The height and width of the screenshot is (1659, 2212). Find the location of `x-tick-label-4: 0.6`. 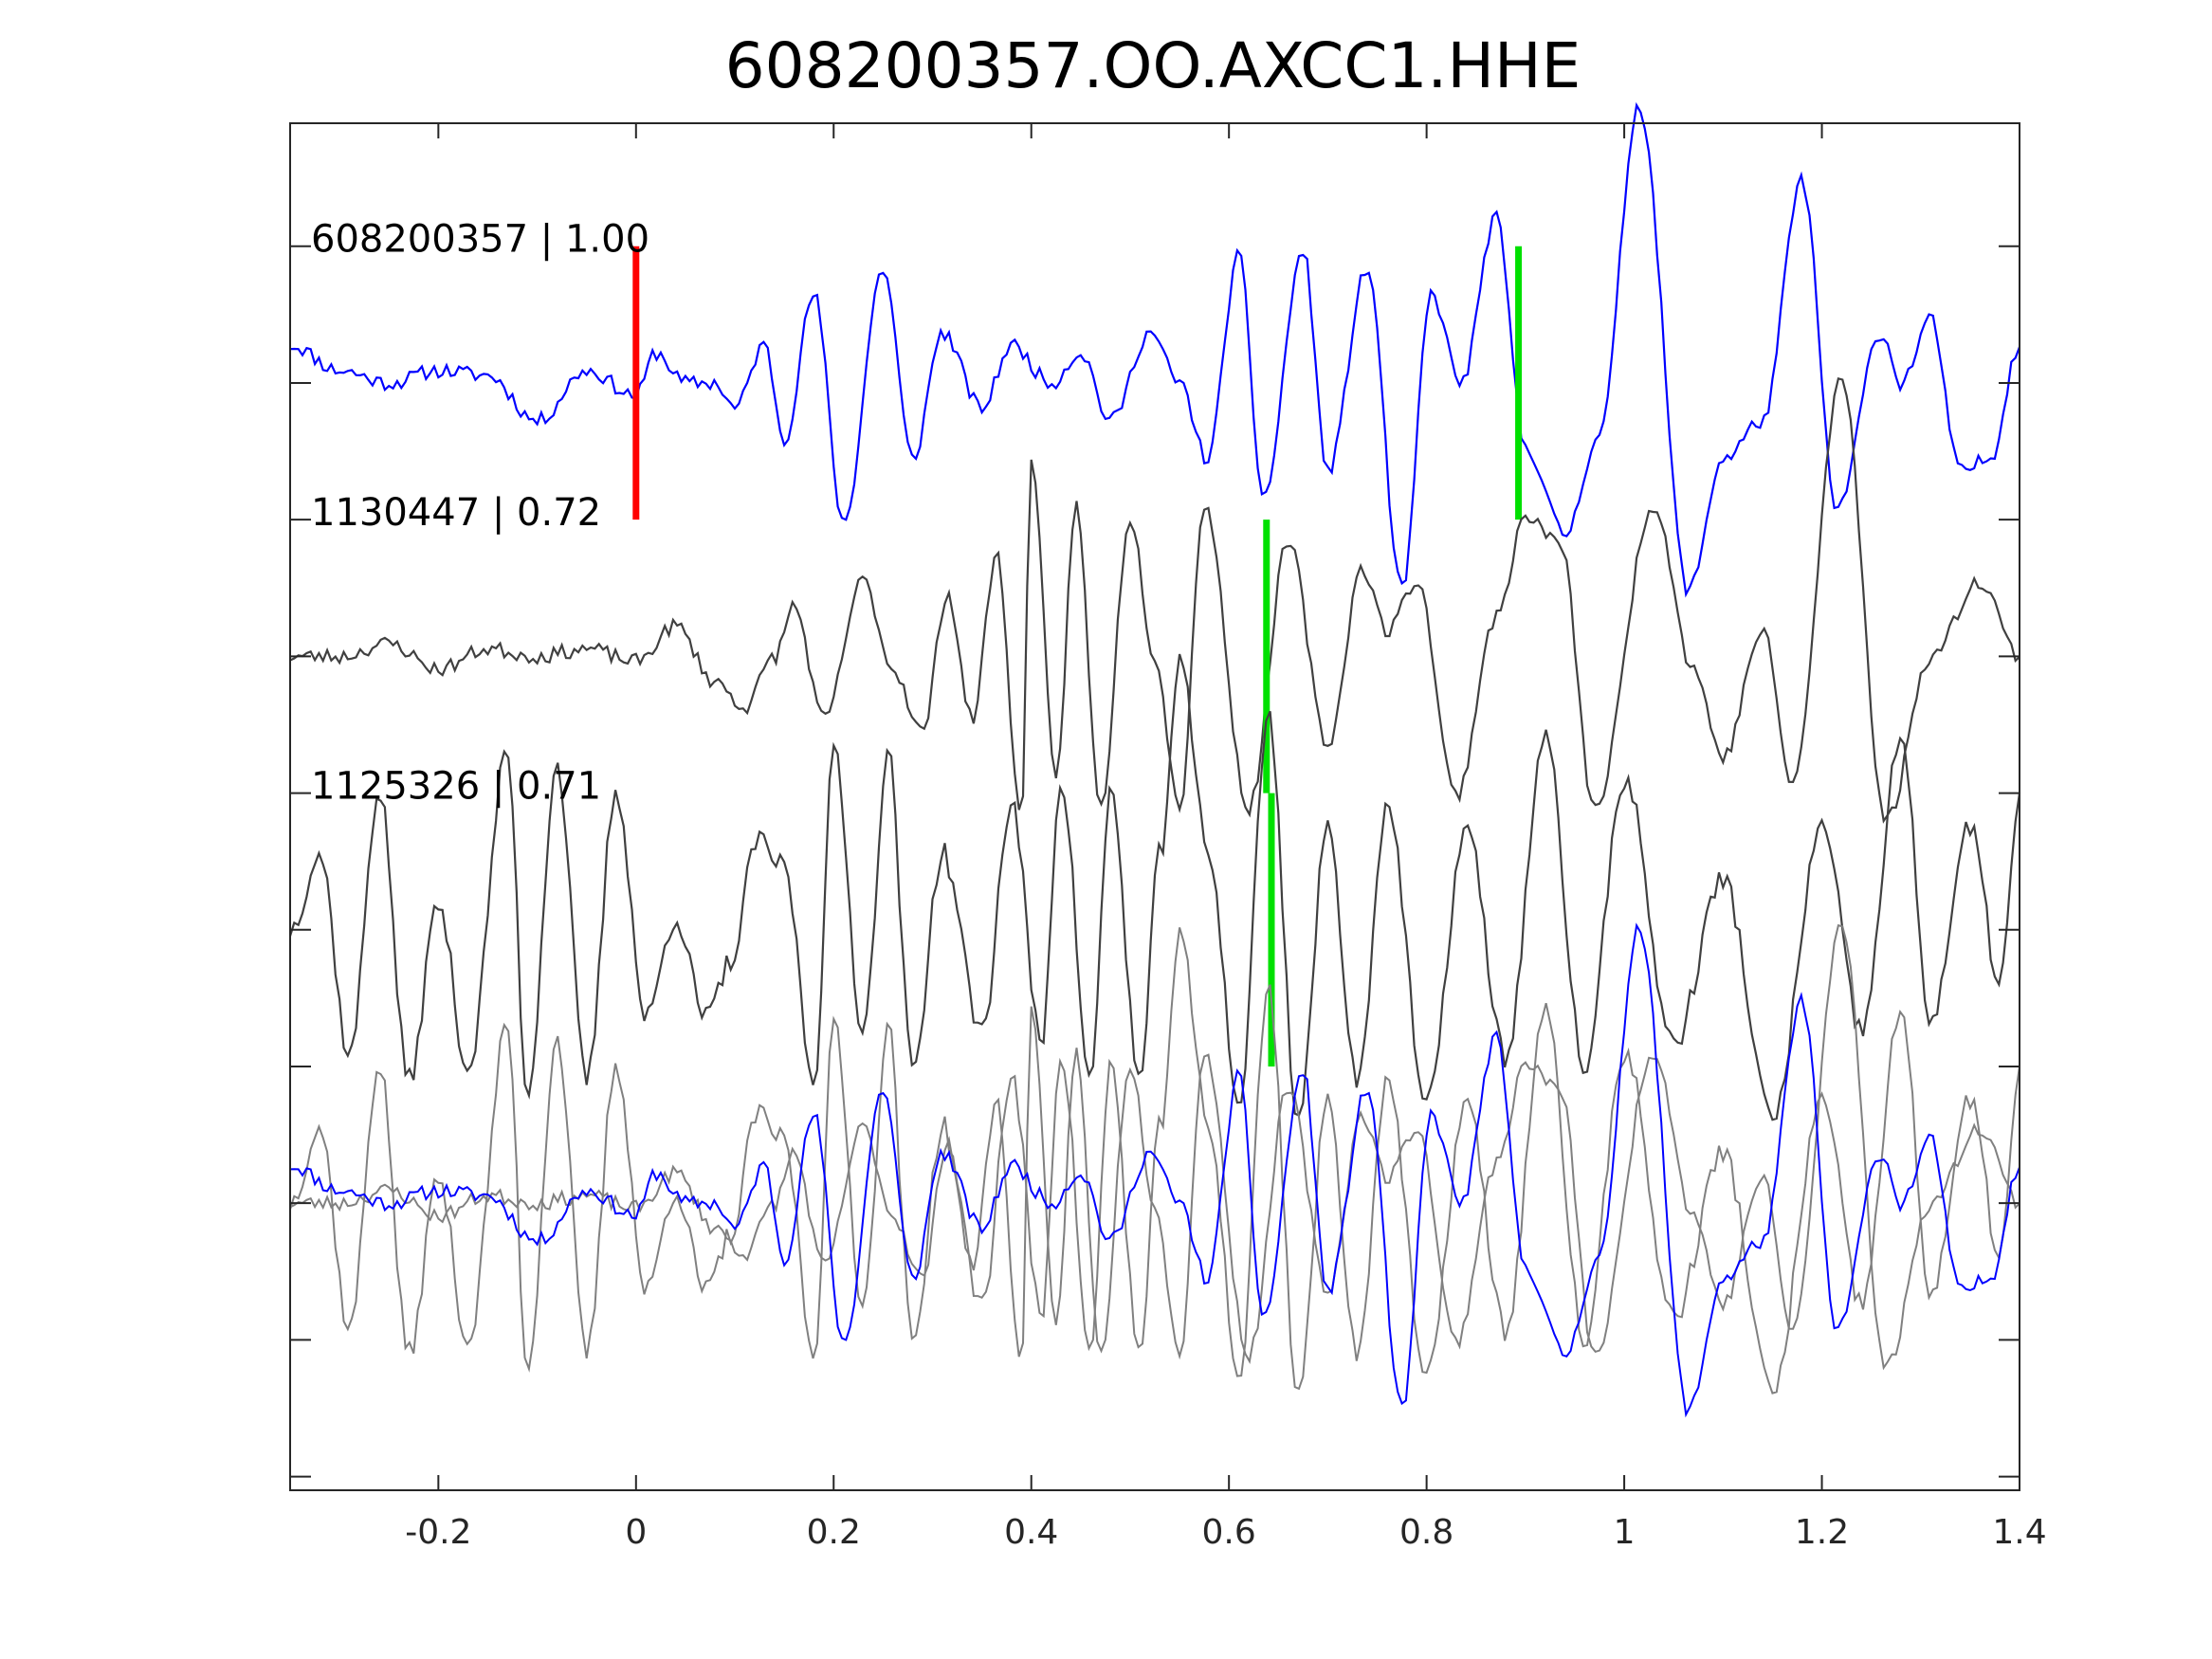

x-tick-label-4: 0.6 is located at coordinates (1229, 1532).